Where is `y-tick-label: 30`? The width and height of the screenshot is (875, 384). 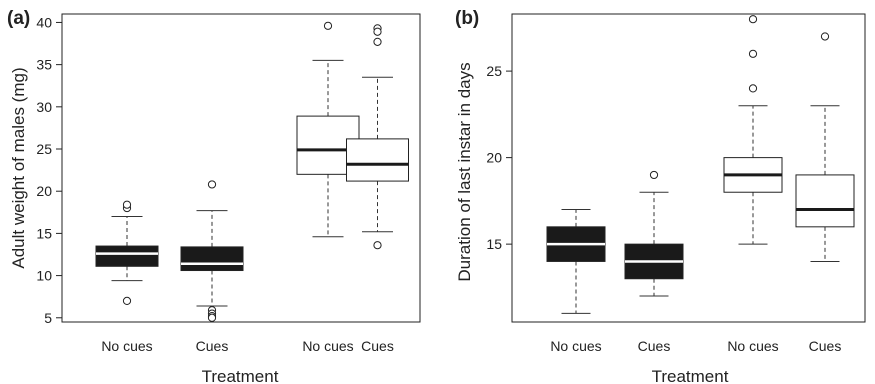 y-tick-label: 30 is located at coordinates (44, 107).